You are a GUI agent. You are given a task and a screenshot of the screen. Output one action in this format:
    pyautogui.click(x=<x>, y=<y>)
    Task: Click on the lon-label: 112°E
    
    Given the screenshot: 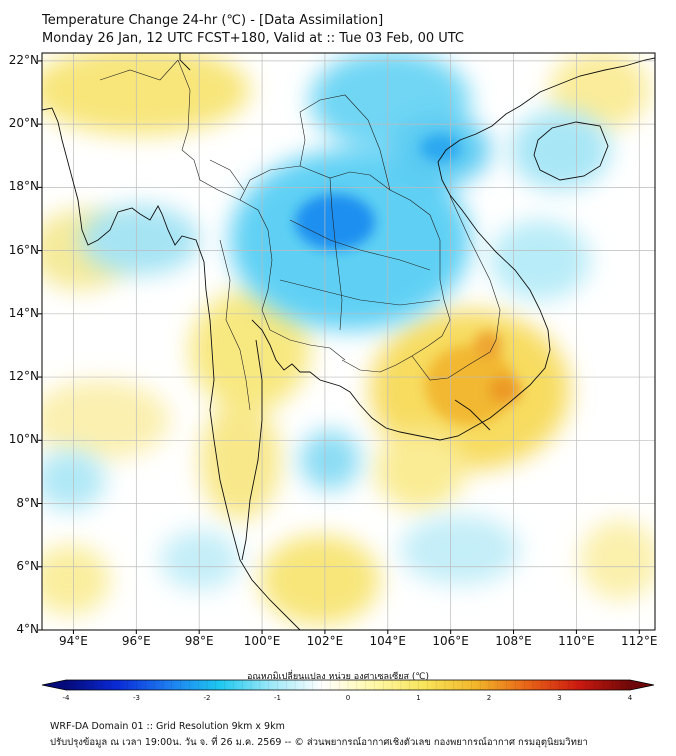 What is the action you would take?
    pyautogui.click(x=639, y=641)
    